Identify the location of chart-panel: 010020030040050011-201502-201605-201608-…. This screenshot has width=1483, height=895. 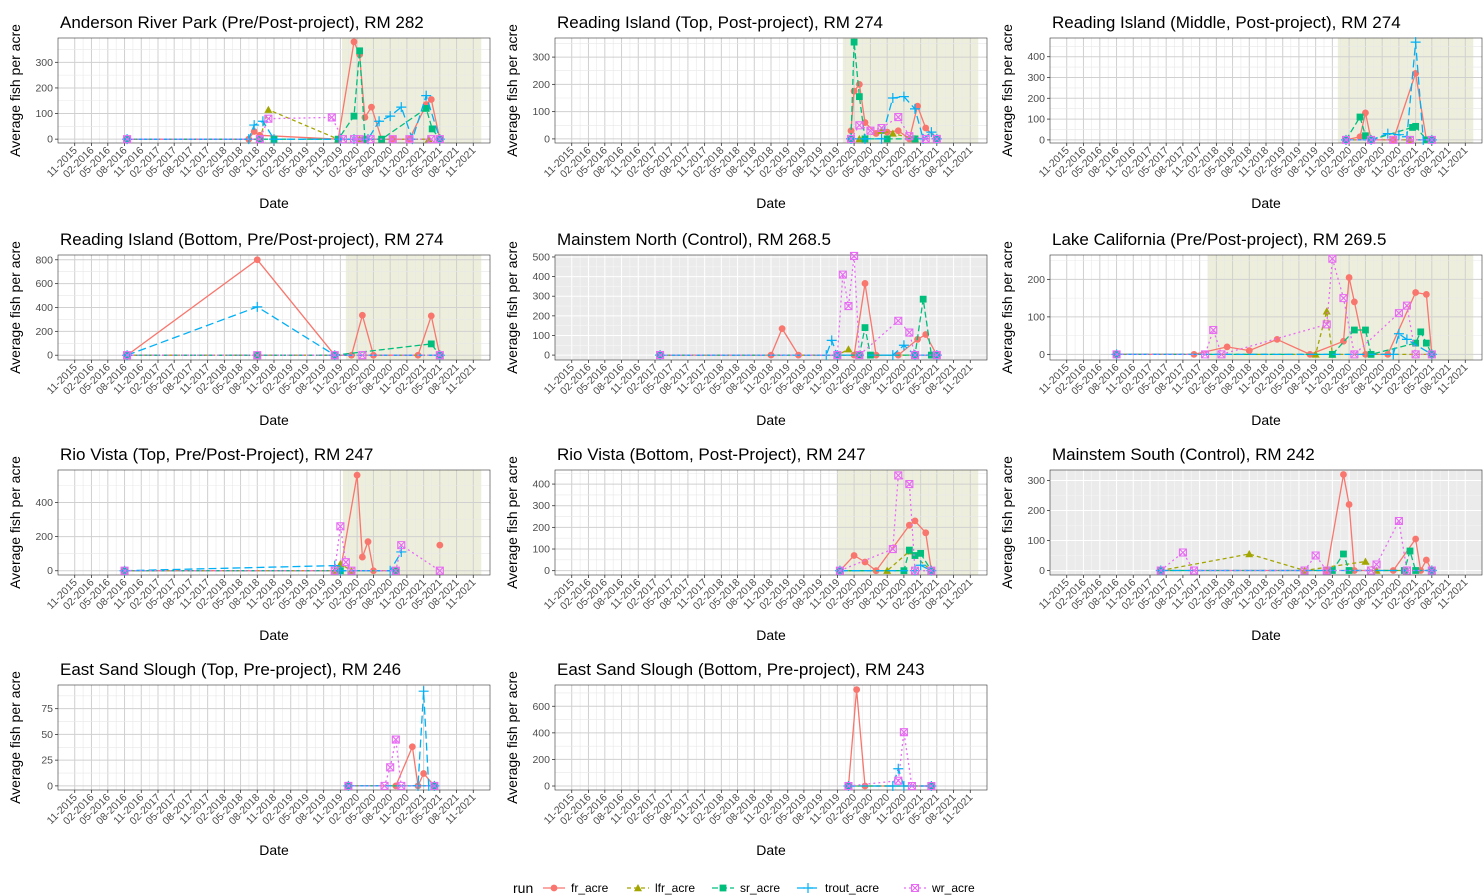
(746, 329).